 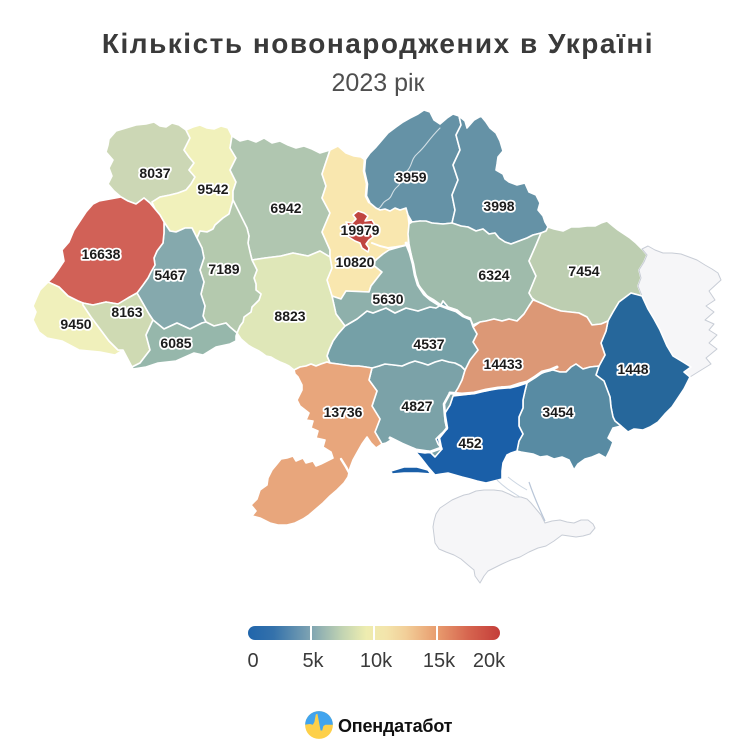 What do you see at coordinates (503, 364) in the screenshot?
I see `svg-text: 14433` at bounding box center [503, 364].